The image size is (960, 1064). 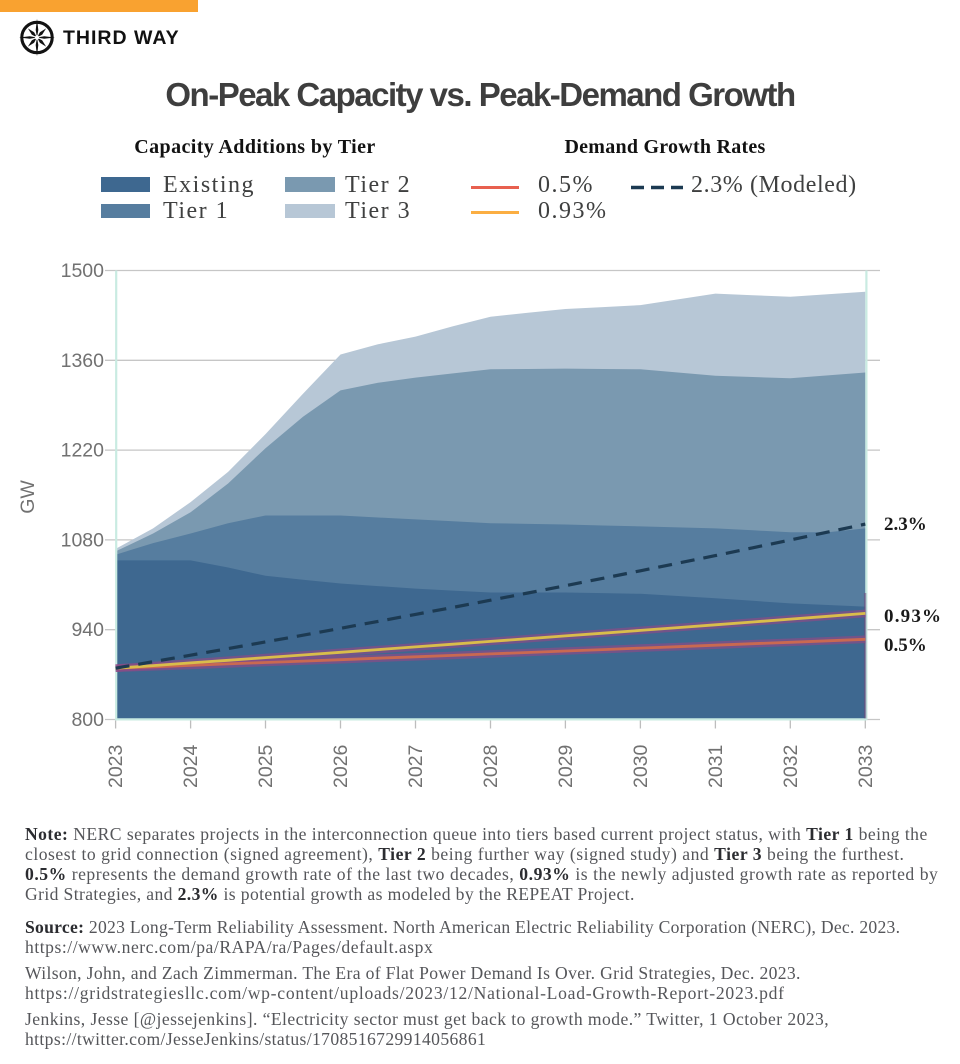 I want to click on svg-text: 2023, so click(x=116, y=766).